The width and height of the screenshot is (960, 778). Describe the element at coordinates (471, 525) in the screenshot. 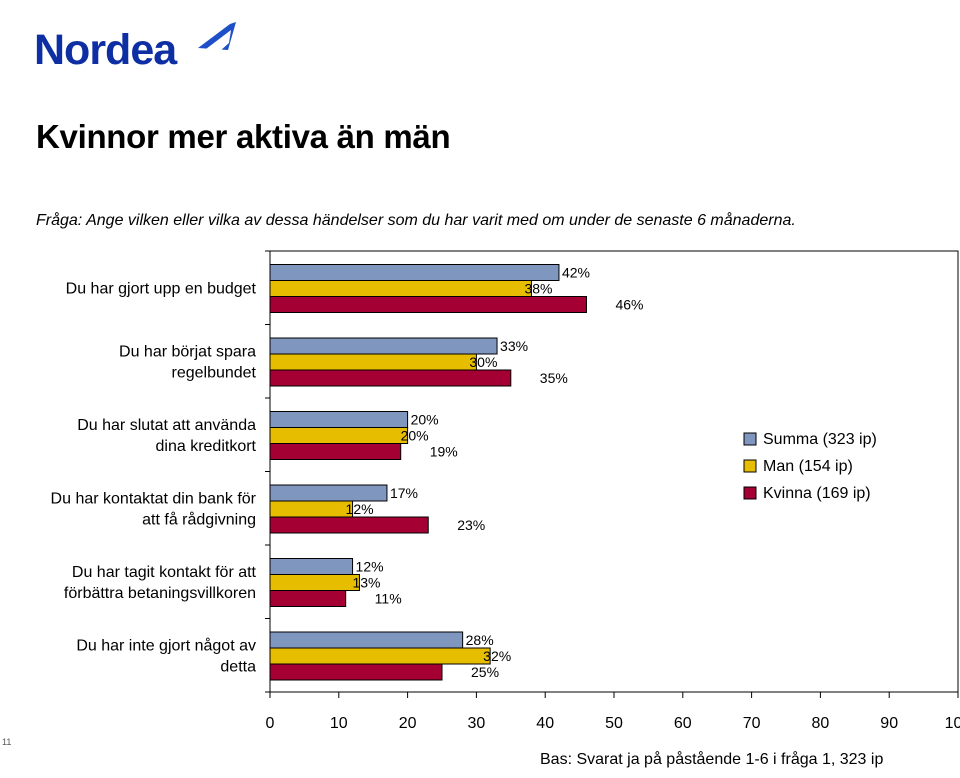

I see `data-label: 23%` at that location.